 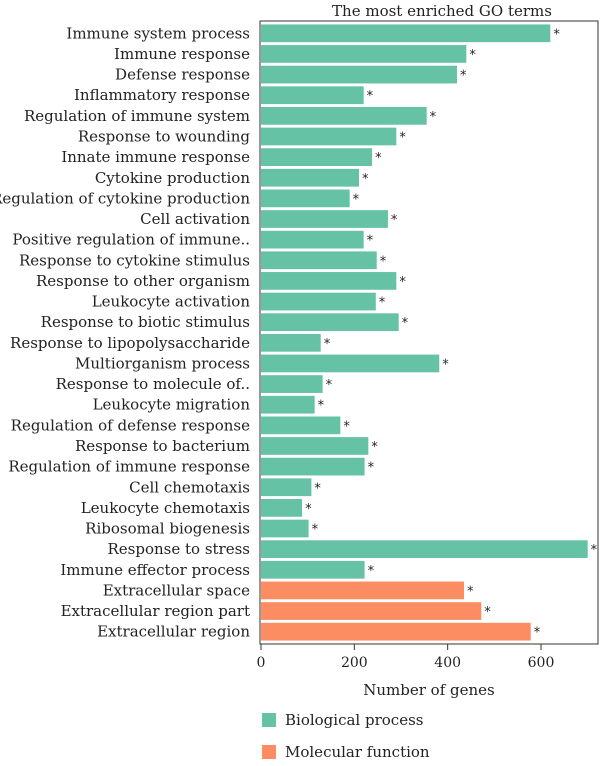 What do you see at coordinates (131, 240) in the screenshot?
I see `category-label: Positive regulation of immune..` at bounding box center [131, 240].